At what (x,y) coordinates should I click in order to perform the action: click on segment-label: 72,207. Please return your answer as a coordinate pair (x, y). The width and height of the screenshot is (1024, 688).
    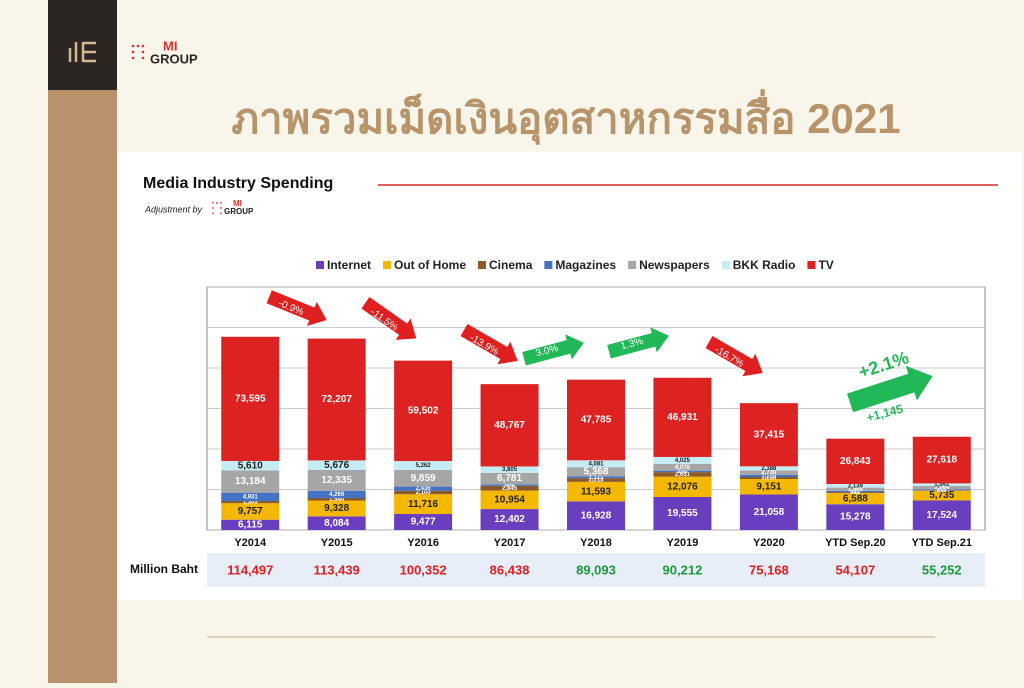
    Looking at the image, I should click on (336, 399).